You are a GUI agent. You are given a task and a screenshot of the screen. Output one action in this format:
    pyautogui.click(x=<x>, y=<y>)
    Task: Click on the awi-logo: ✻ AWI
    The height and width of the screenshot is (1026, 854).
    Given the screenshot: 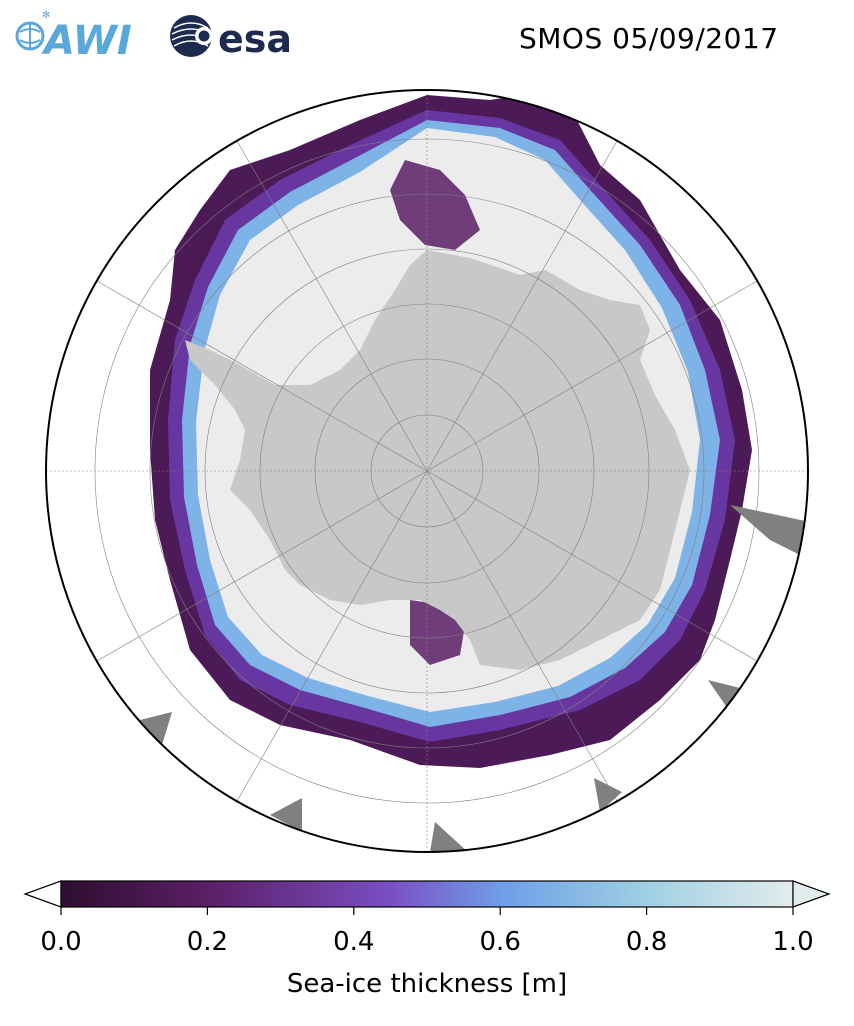 What is the action you would take?
    pyautogui.click(x=73, y=37)
    